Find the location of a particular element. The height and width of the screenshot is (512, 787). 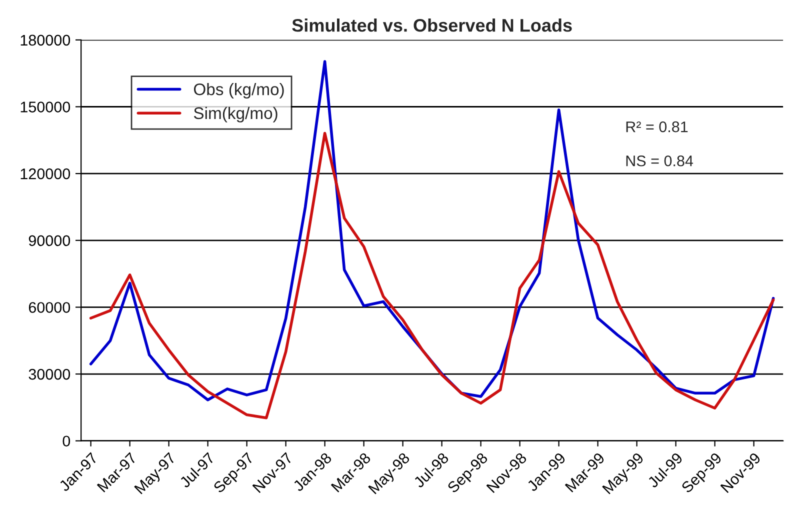

y-tick-label: 90000 is located at coordinates (49, 240).